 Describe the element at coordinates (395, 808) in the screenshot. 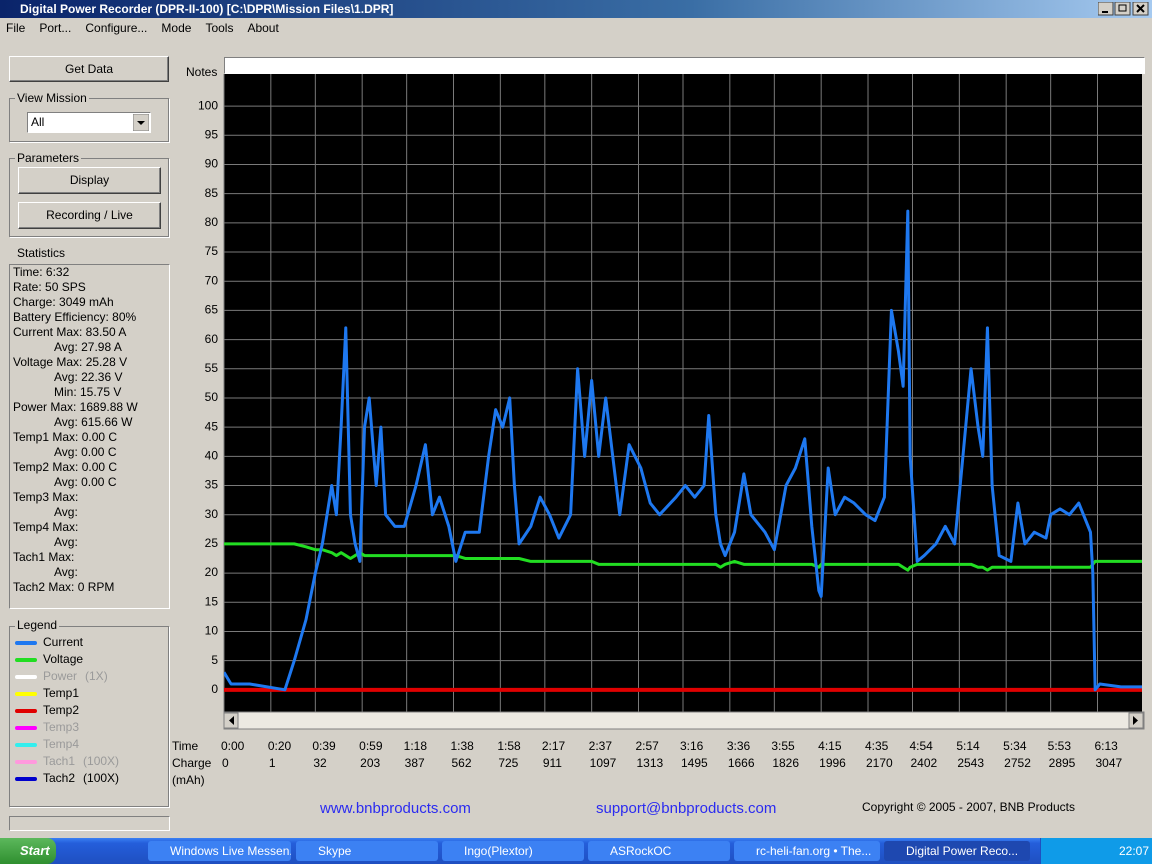

I see `website-link: www.bnbproducts.com` at that location.